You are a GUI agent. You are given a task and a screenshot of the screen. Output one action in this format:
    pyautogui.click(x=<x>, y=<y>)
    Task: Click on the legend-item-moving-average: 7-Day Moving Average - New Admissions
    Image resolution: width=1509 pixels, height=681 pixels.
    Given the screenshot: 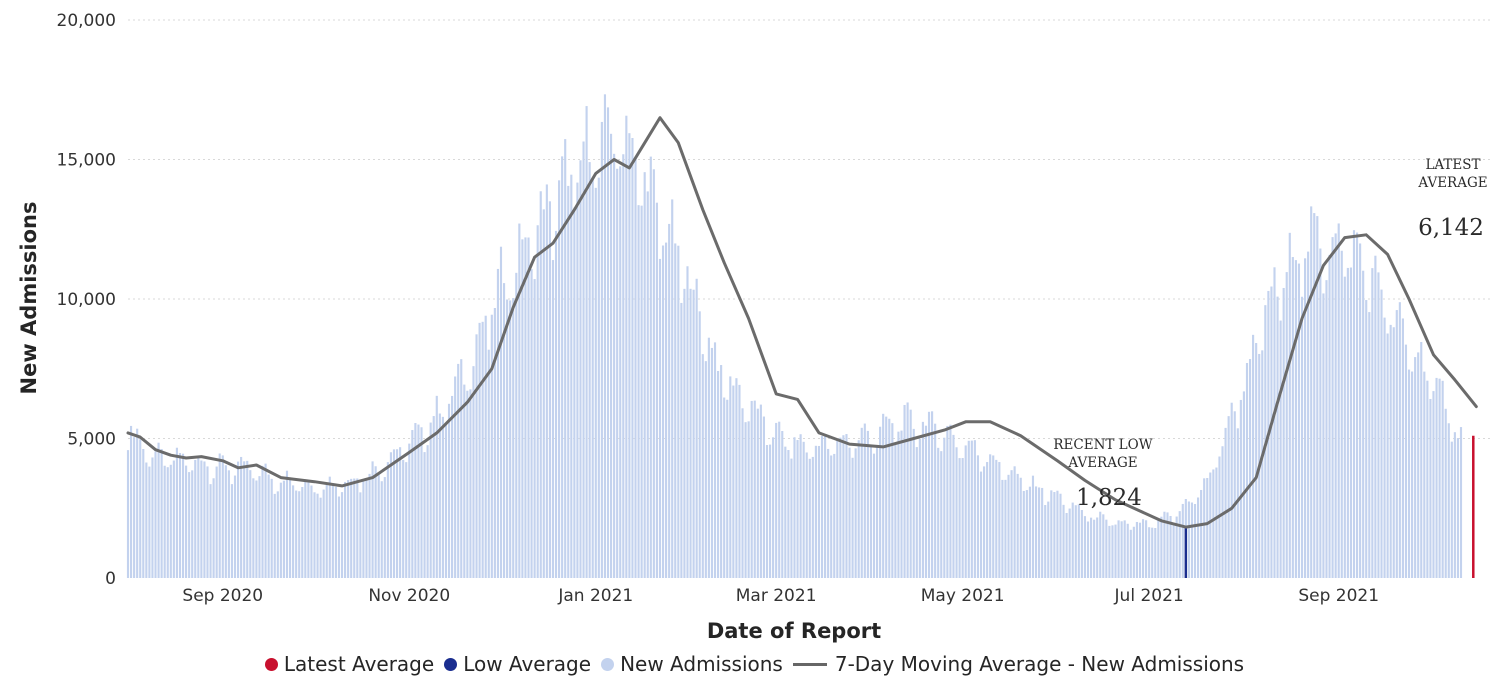 What is the action you would take?
    pyautogui.click(x=1018, y=664)
    